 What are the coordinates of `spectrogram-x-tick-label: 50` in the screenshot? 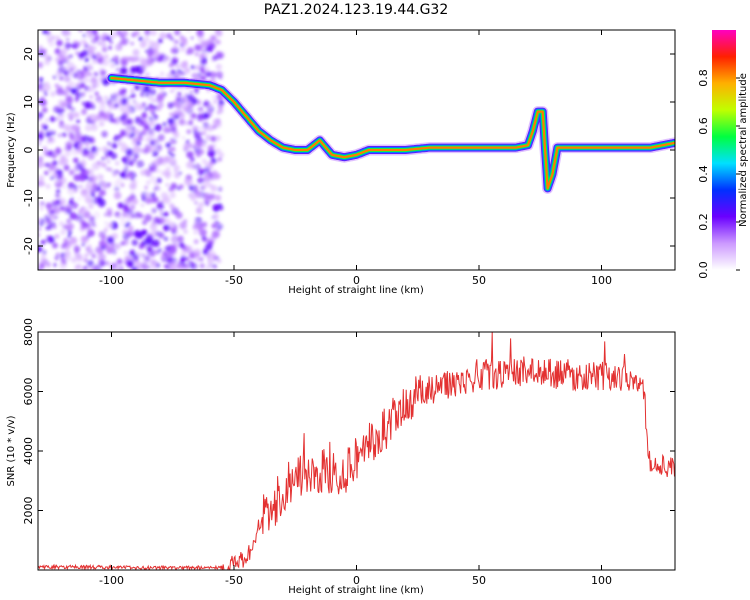 It's located at (479, 280).